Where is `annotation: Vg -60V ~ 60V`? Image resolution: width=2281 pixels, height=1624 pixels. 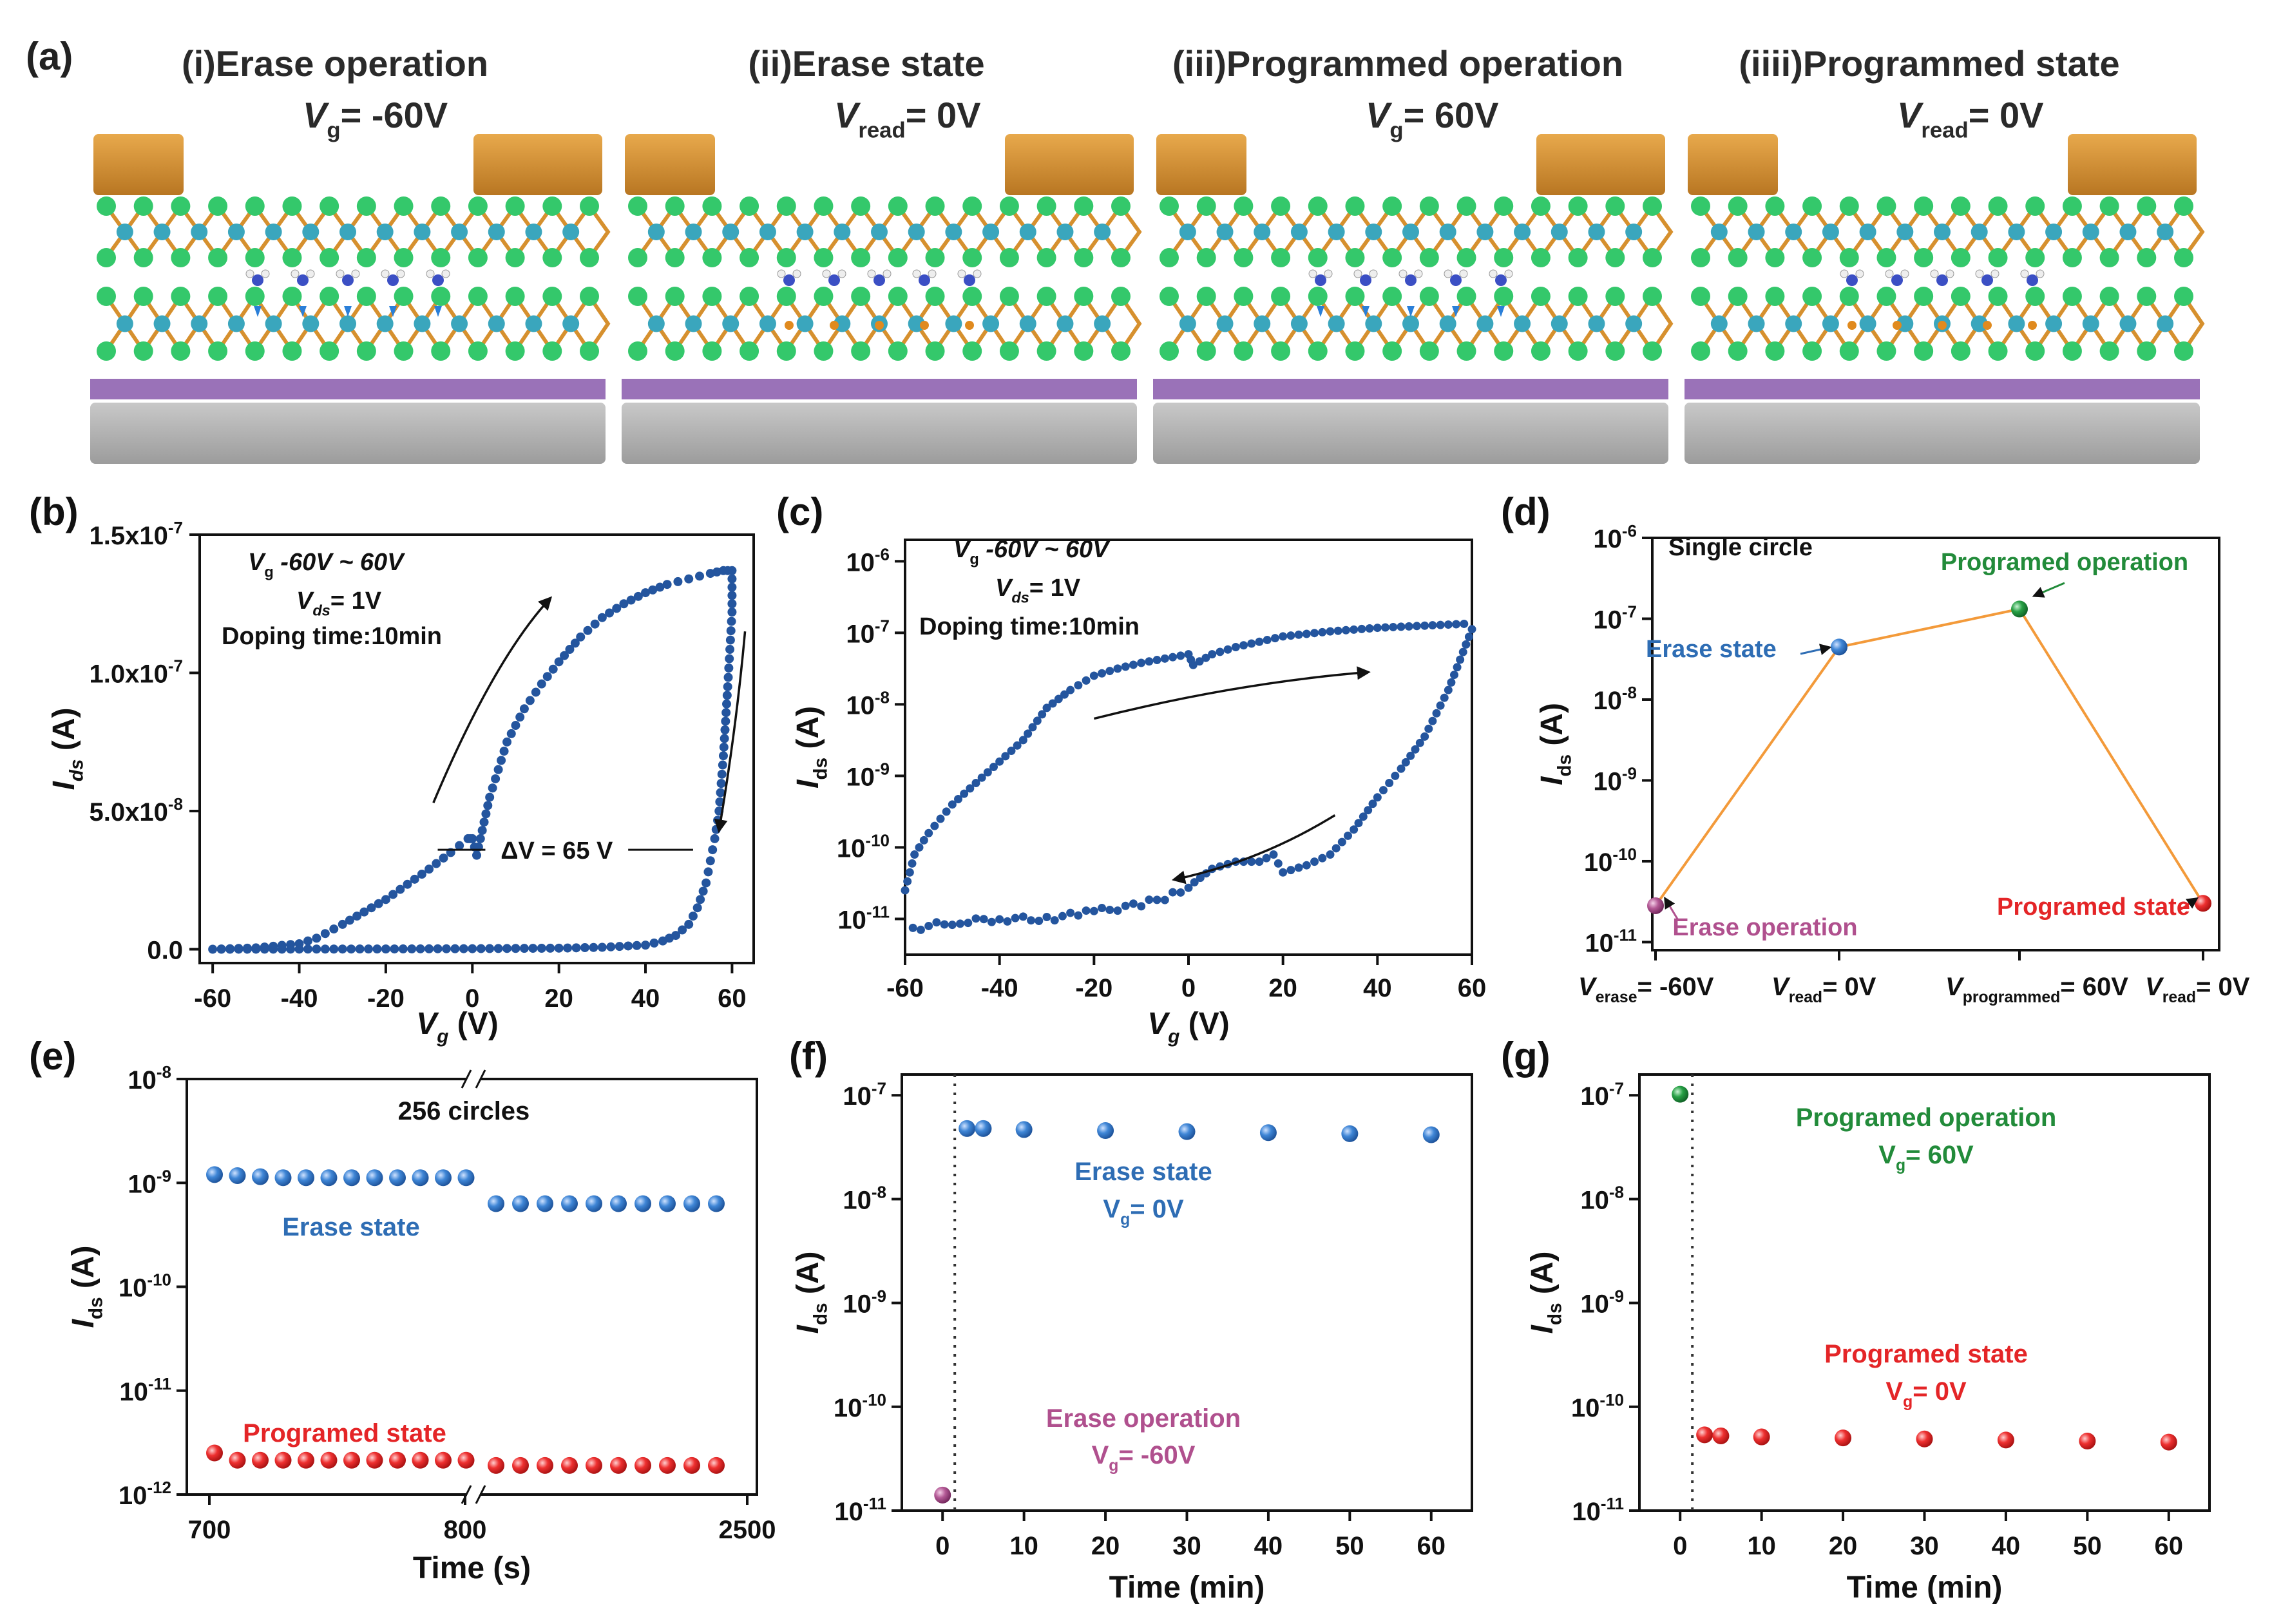 annotation: Vg -60V ~ 60V is located at coordinates (326, 564).